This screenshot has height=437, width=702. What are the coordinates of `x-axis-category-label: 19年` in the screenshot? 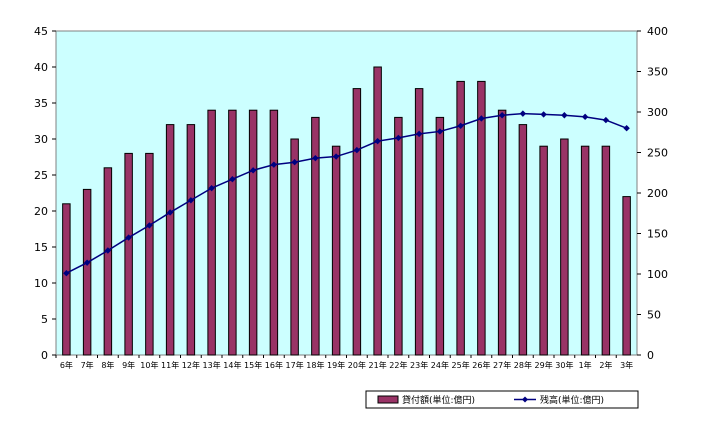 It's located at (336, 365).